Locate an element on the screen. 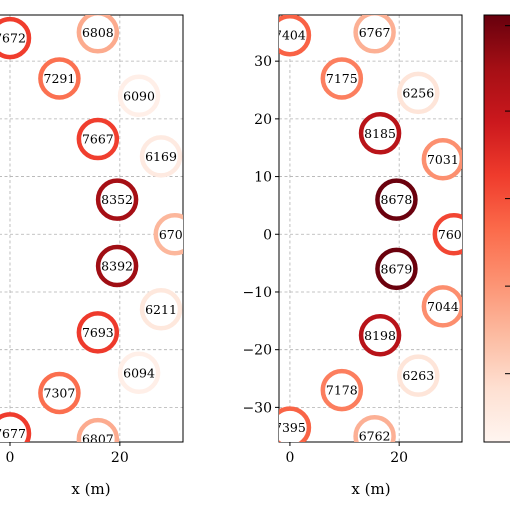 This screenshot has height=510, width=510. y-tick-label: −20 is located at coordinates (257, 351).